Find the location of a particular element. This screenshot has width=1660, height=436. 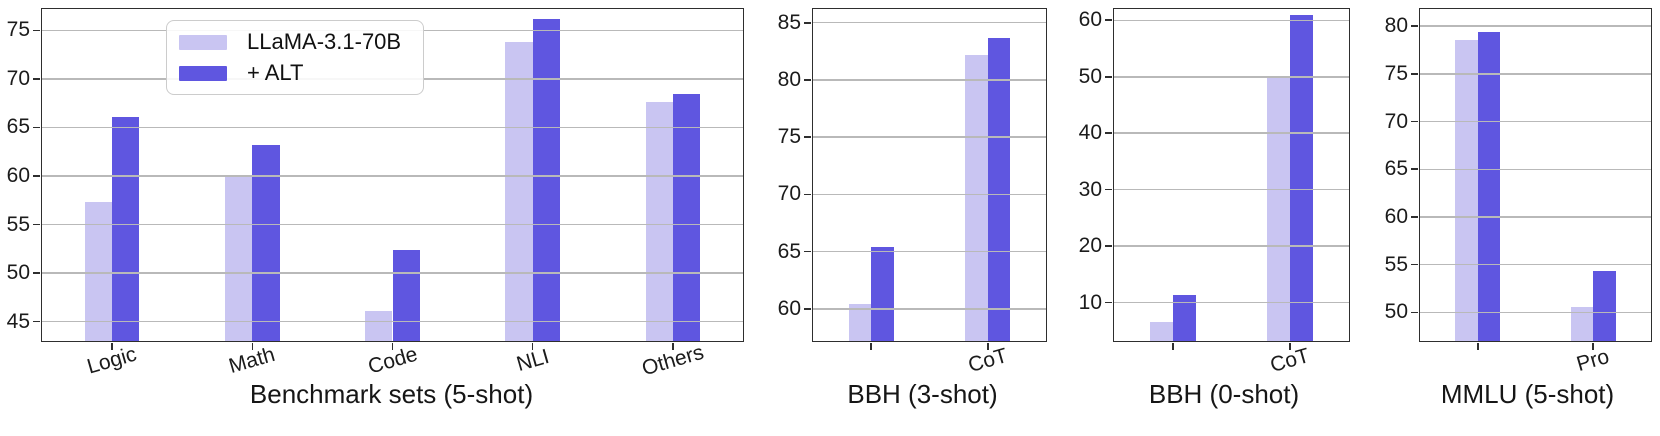

xlabel-bbh-0shot: BBH (0-shot) is located at coordinates (1224, 394).